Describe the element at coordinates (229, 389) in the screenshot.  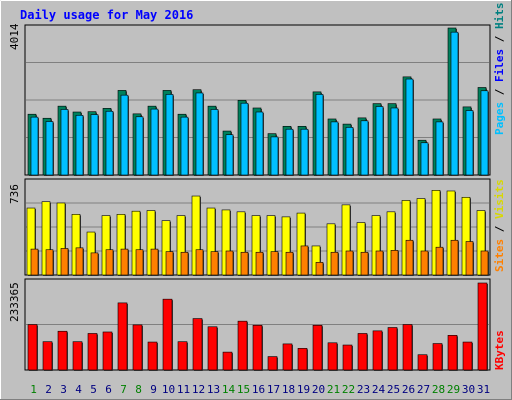
I see `day-label-14: 14` at that location.